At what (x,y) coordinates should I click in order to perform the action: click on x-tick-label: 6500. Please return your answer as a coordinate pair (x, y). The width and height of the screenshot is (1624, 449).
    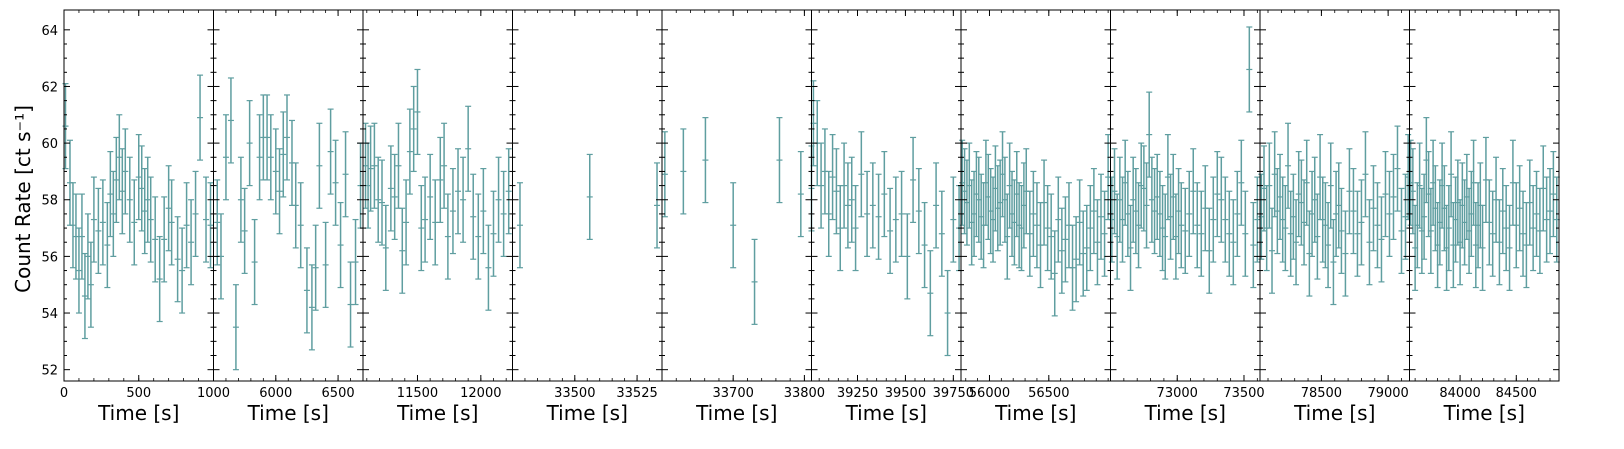
    Looking at the image, I should click on (338, 393).